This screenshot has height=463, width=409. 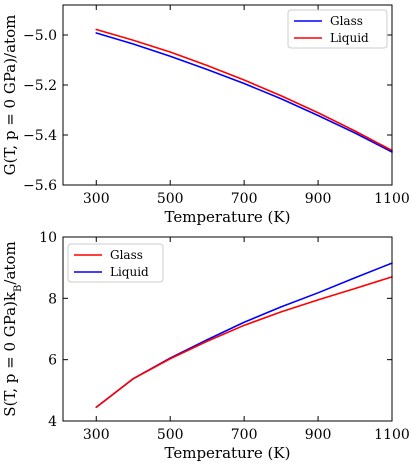 What do you see at coordinates (48, 238) in the screenshot?
I see `y-tick-label: 10` at bounding box center [48, 238].